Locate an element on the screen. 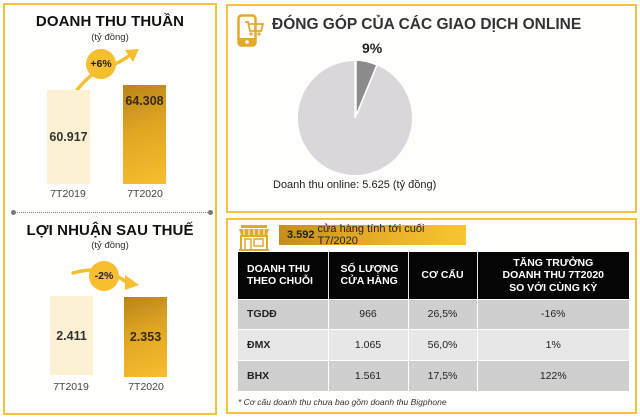 The height and width of the screenshot is (418, 640). store-count-cell: 1.561 is located at coordinates (368, 375).